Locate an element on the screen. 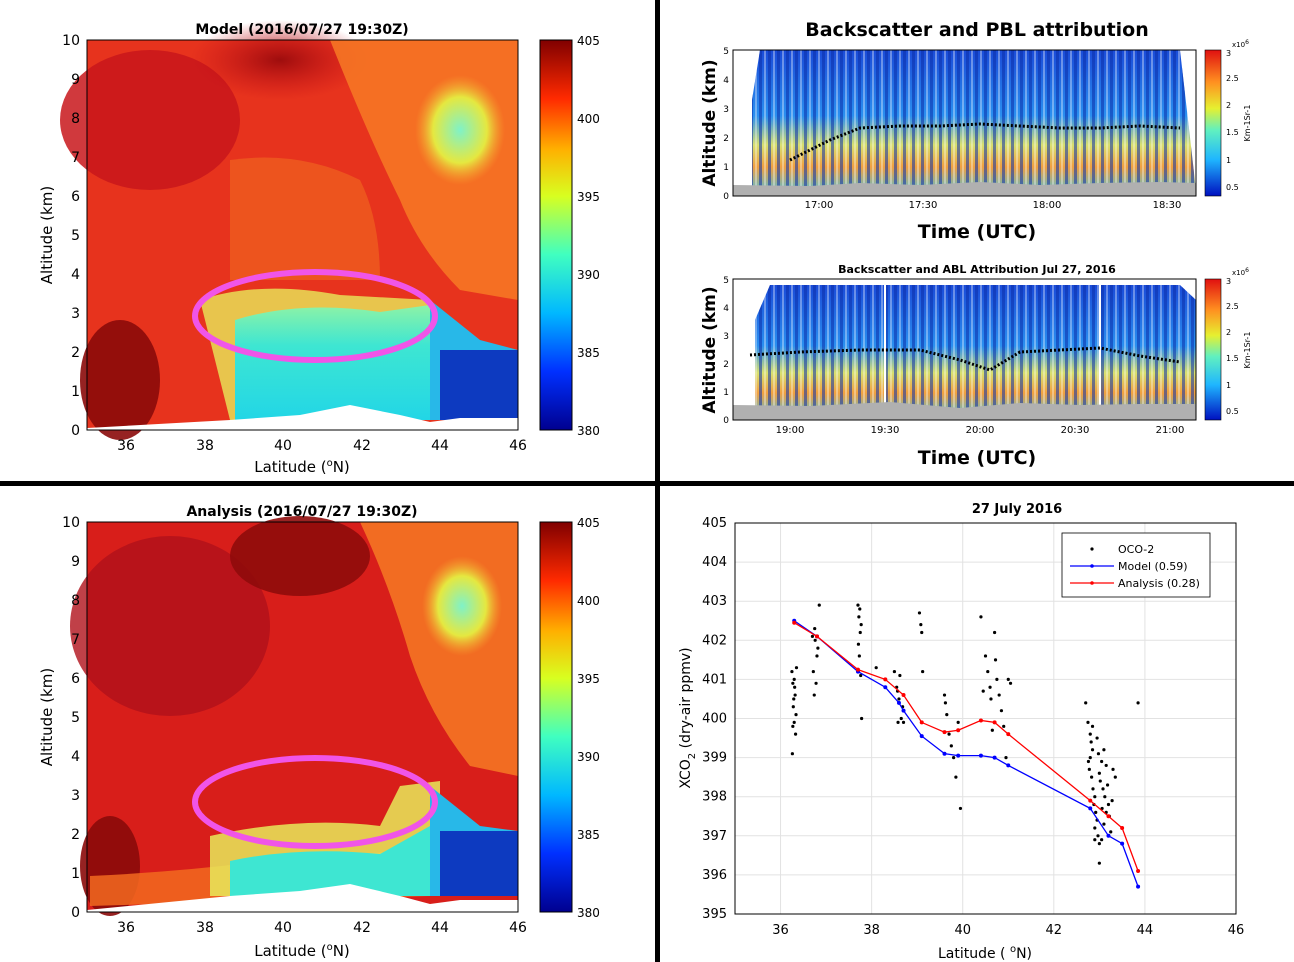 This screenshot has width=1294, height=962. xco2-legend: OCO-2 Model (0.59) Analysis (0.28) is located at coordinates (1136, 565).